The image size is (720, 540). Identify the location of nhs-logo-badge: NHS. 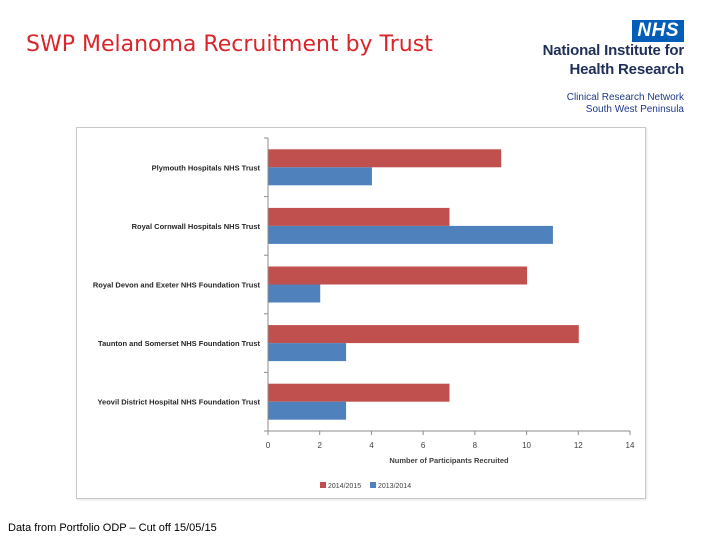
(658, 31).